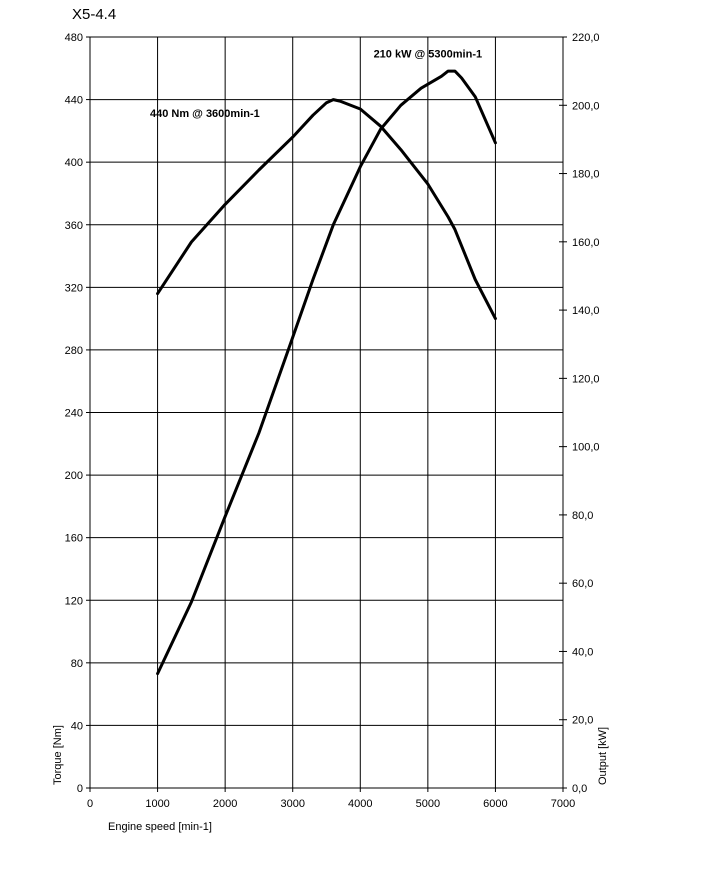 The image size is (701, 891). What do you see at coordinates (292, 804) in the screenshot?
I see `x-tick-label: 3000` at bounding box center [292, 804].